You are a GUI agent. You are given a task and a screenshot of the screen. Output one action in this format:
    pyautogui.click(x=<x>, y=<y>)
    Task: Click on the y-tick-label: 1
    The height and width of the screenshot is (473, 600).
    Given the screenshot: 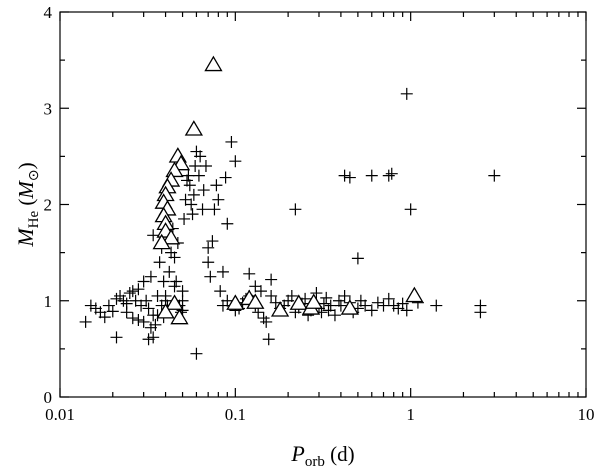 What is the action you would take?
    pyautogui.click(x=48, y=301)
    